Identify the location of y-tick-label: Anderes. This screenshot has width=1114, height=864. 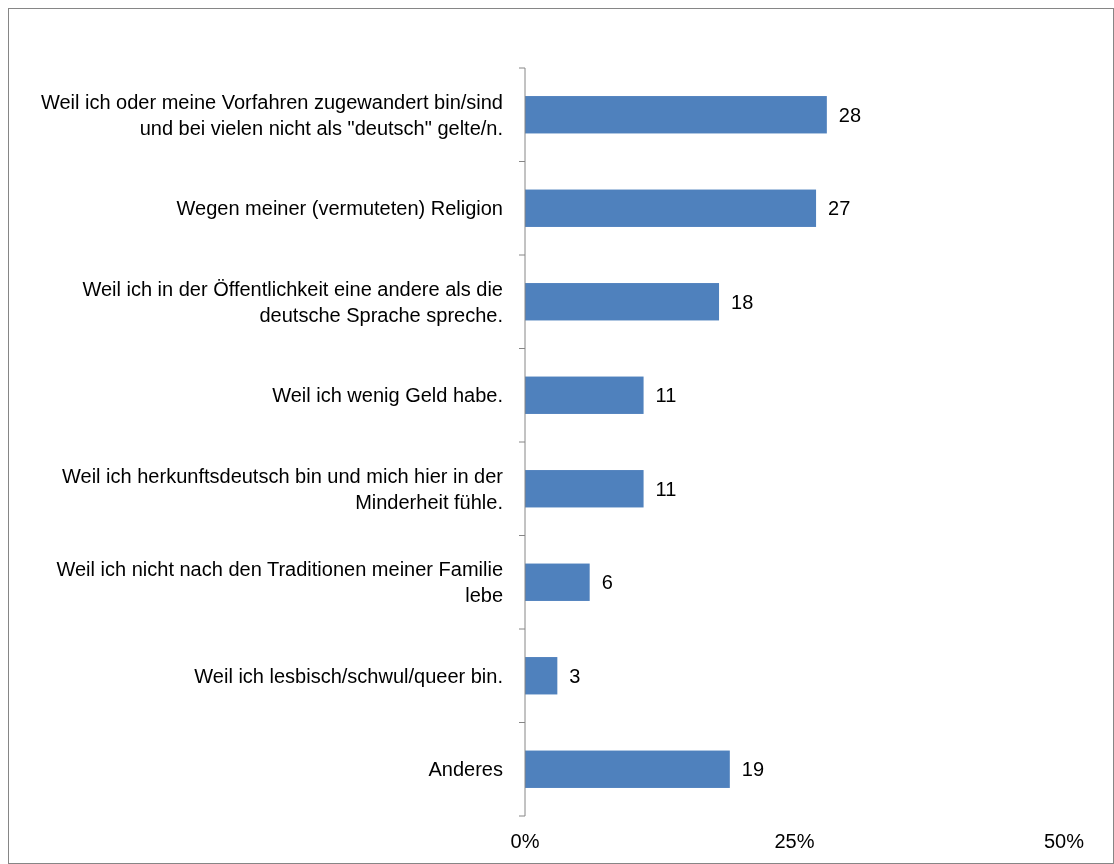
(465, 769).